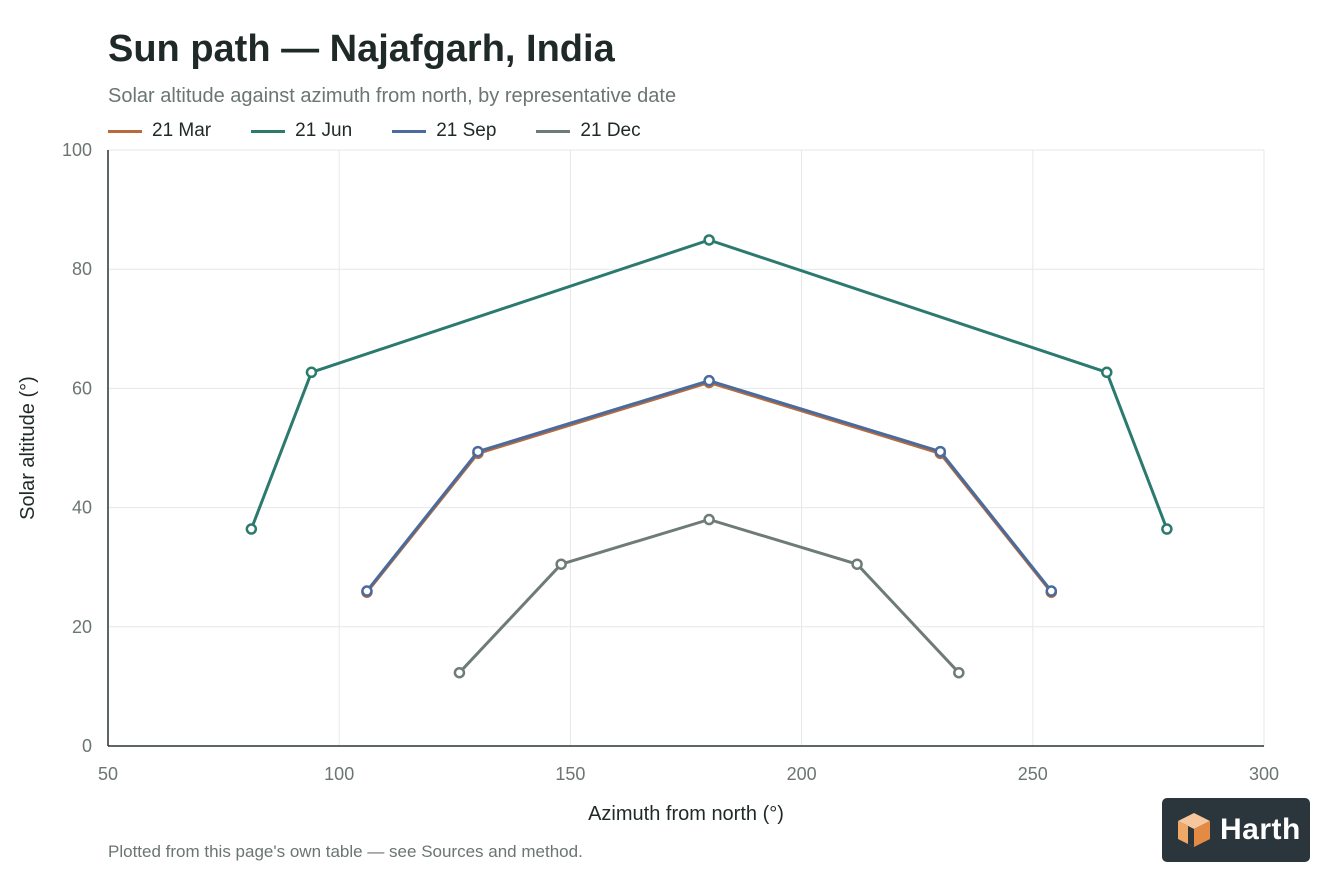 This screenshot has height=896, width=1344. I want to click on harth-cube-logo-icon, so click(1194, 830).